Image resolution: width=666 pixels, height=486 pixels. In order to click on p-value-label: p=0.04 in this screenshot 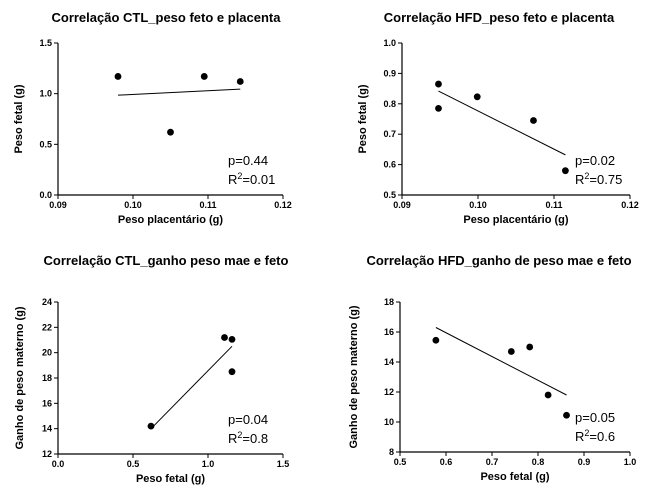, I will do `click(248, 419)`.